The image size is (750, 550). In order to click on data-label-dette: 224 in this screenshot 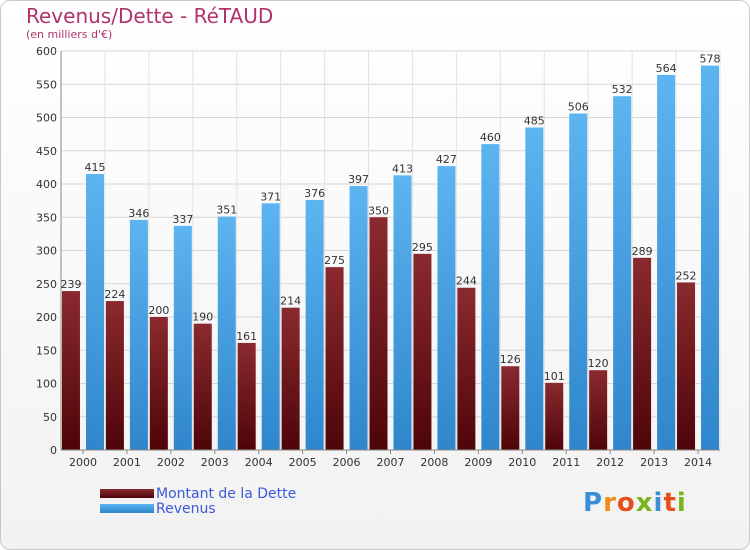, I will do `click(114, 294)`.